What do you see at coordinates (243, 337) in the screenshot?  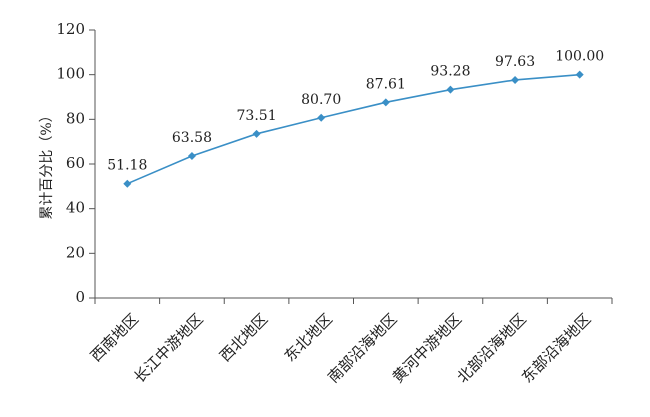 I see `x-category-label: 西北地区` at bounding box center [243, 337].